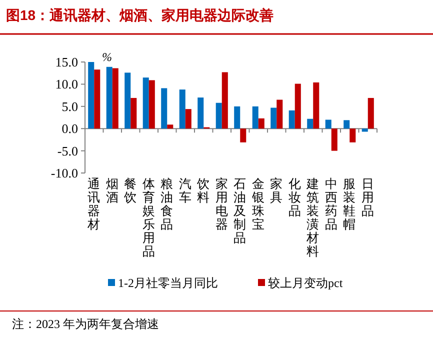  Describe the element at coordinates (313, 217) in the screenshot. I see `x-tick-label: 建筑装潢材料` at that location.